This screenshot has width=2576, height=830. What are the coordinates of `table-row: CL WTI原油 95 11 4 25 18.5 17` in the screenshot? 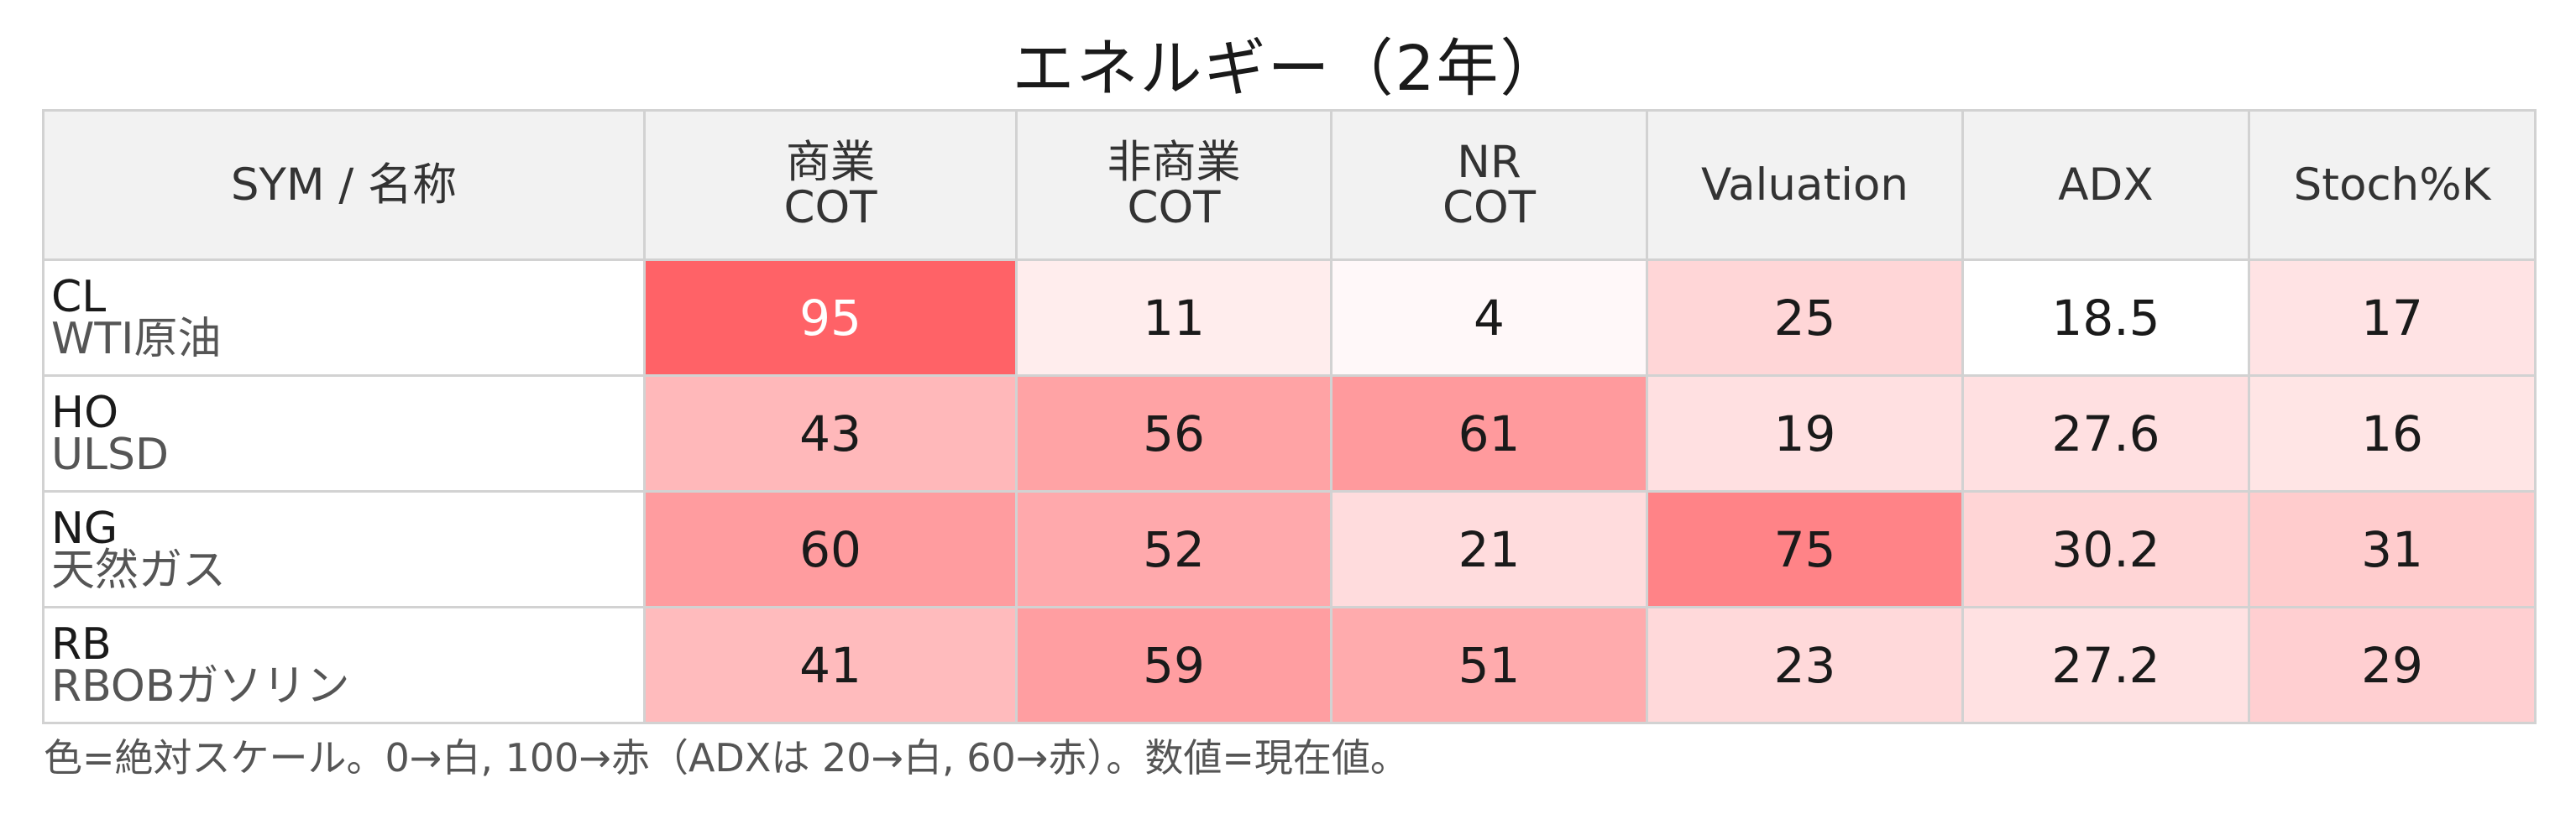 It's located at (1289, 317).